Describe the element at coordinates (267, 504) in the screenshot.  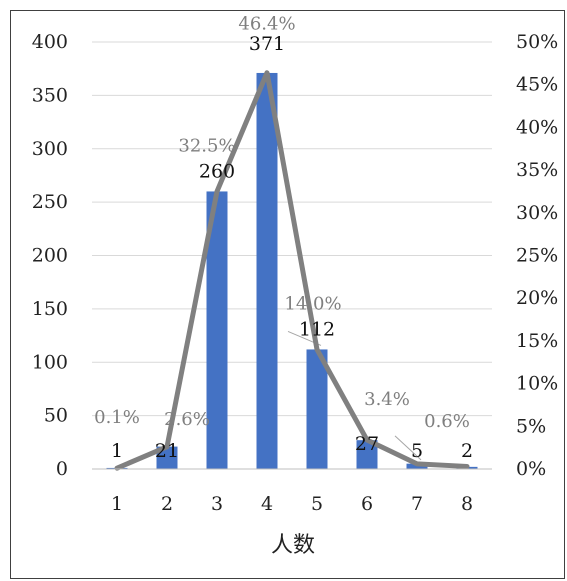
I see `x-axis-tick-label: 4` at that location.